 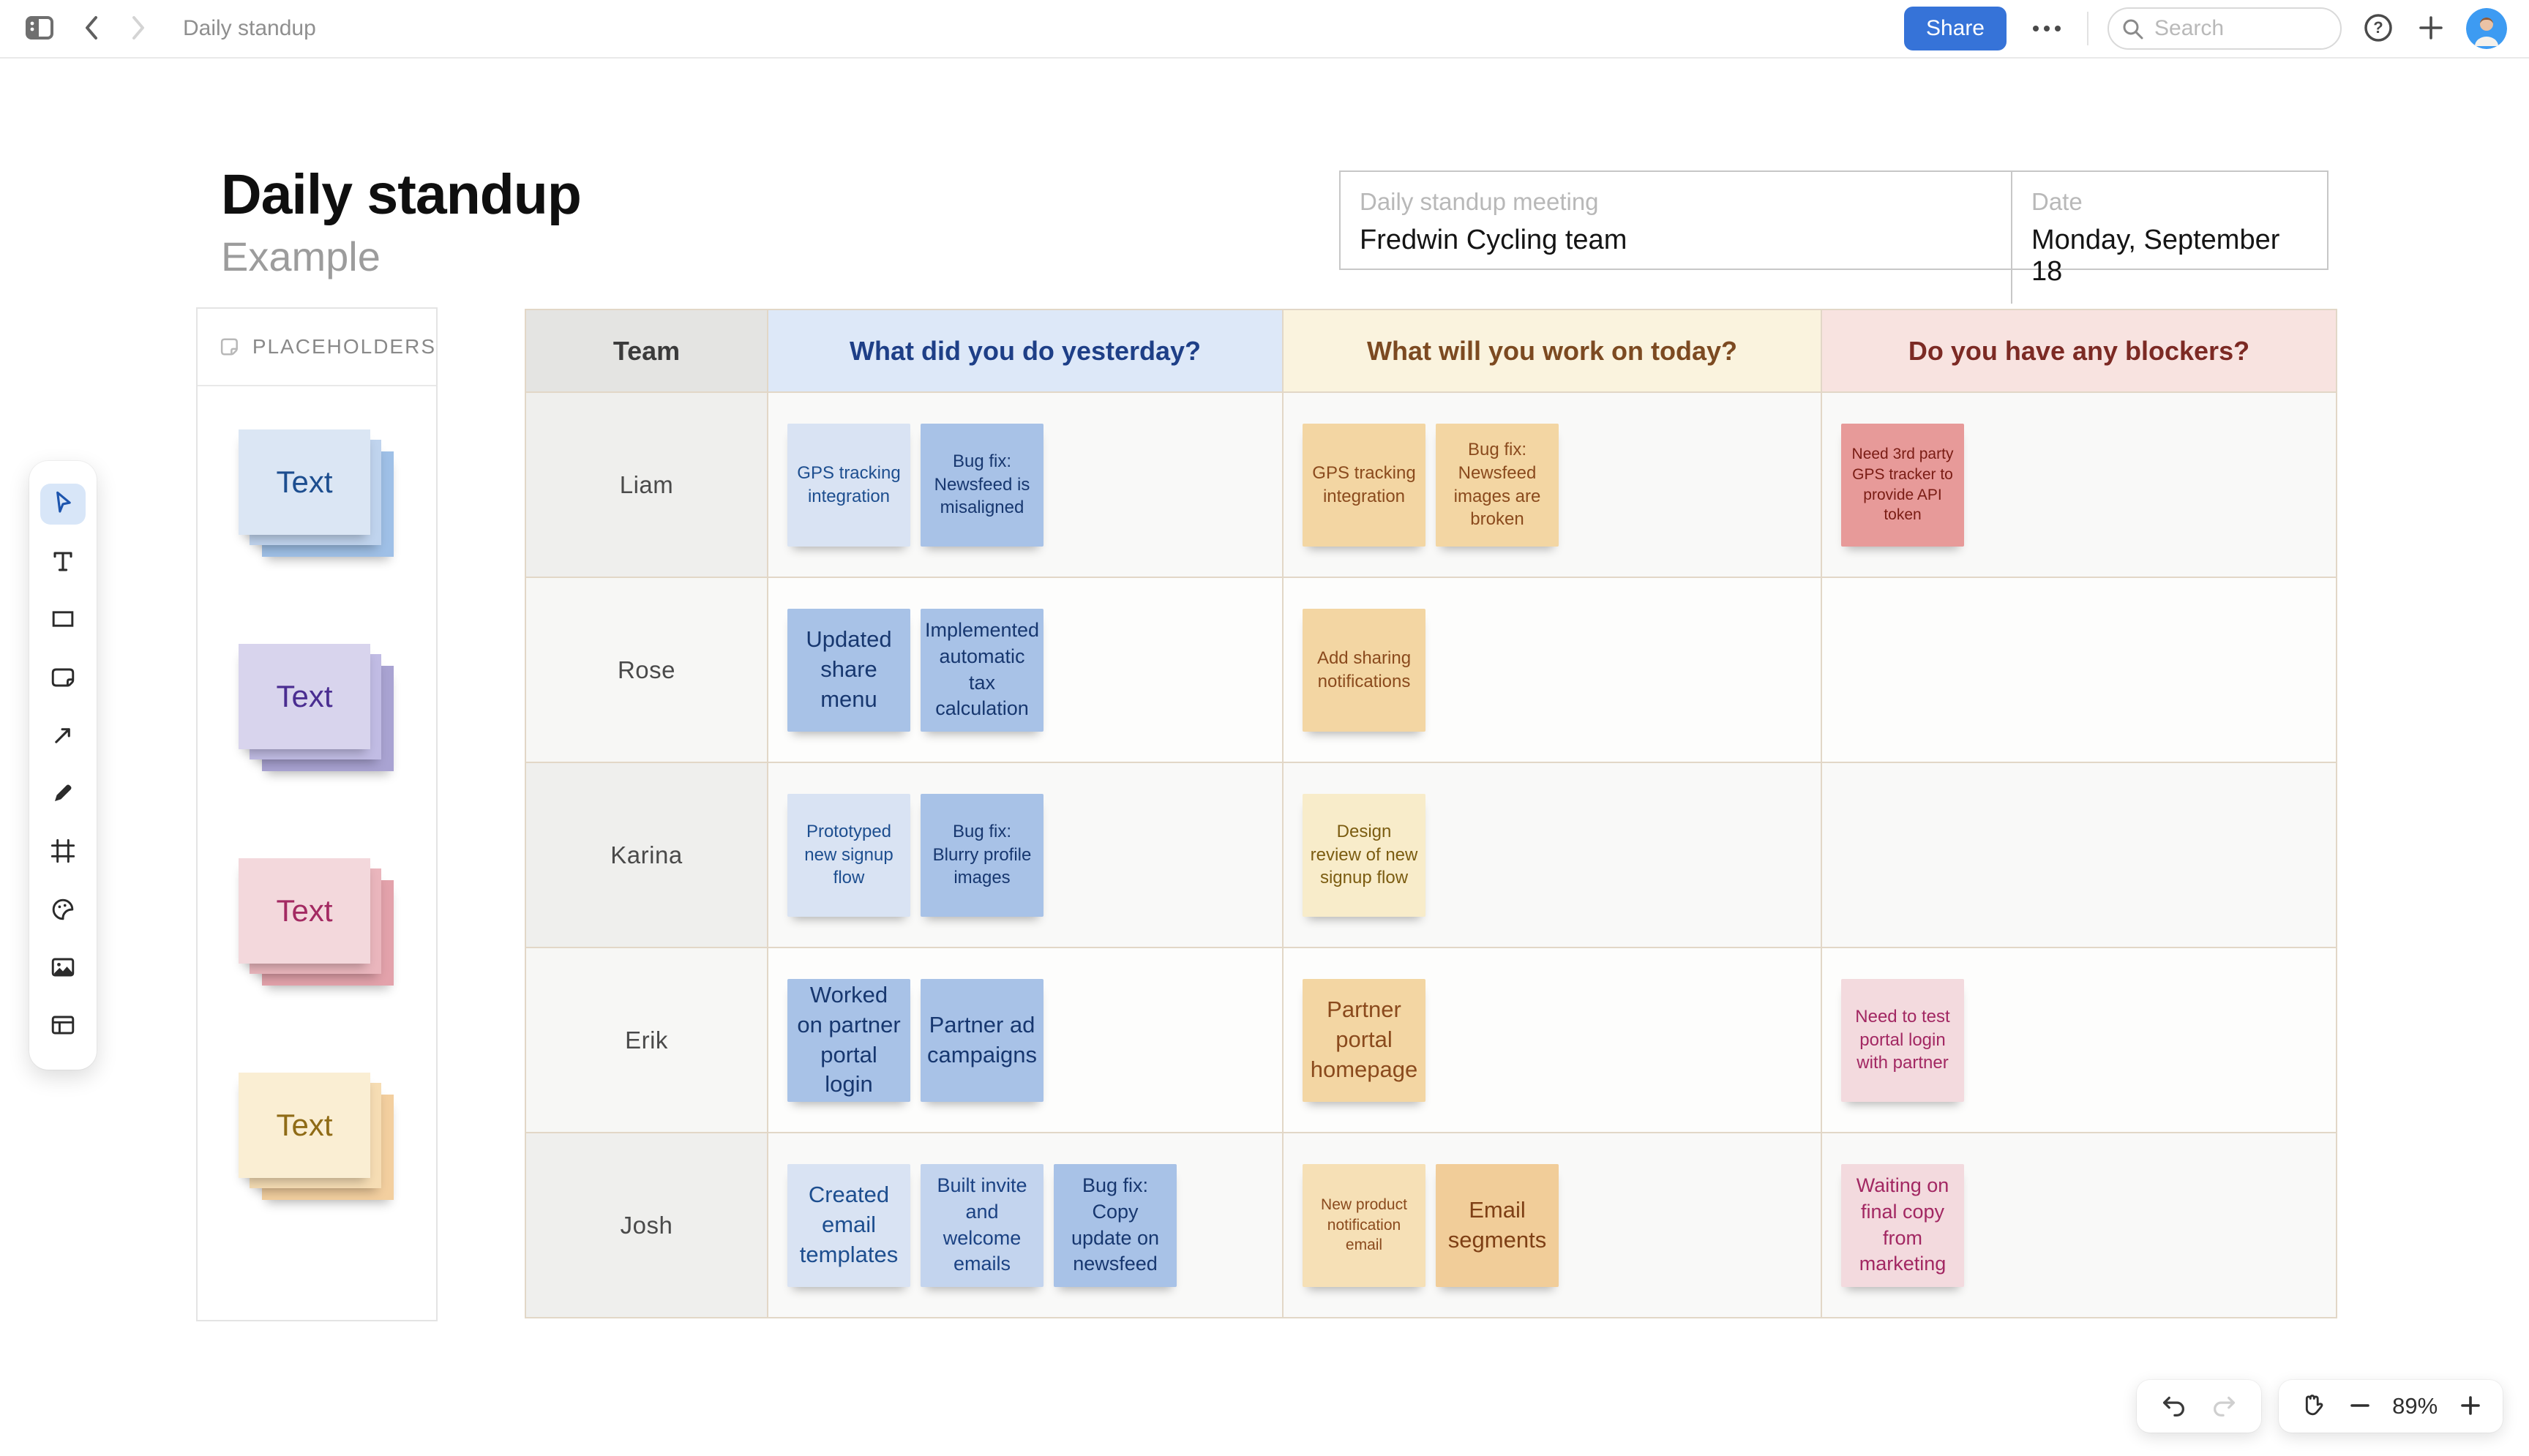 What do you see at coordinates (646, 1225) in the screenshot?
I see `team-row-josh: Josh` at bounding box center [646, 1225].